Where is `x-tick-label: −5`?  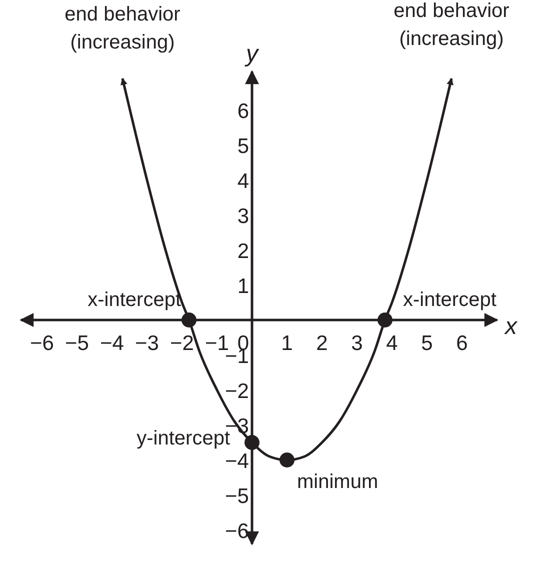
x-tick-label: −5 is located at coordinates (77, 343).